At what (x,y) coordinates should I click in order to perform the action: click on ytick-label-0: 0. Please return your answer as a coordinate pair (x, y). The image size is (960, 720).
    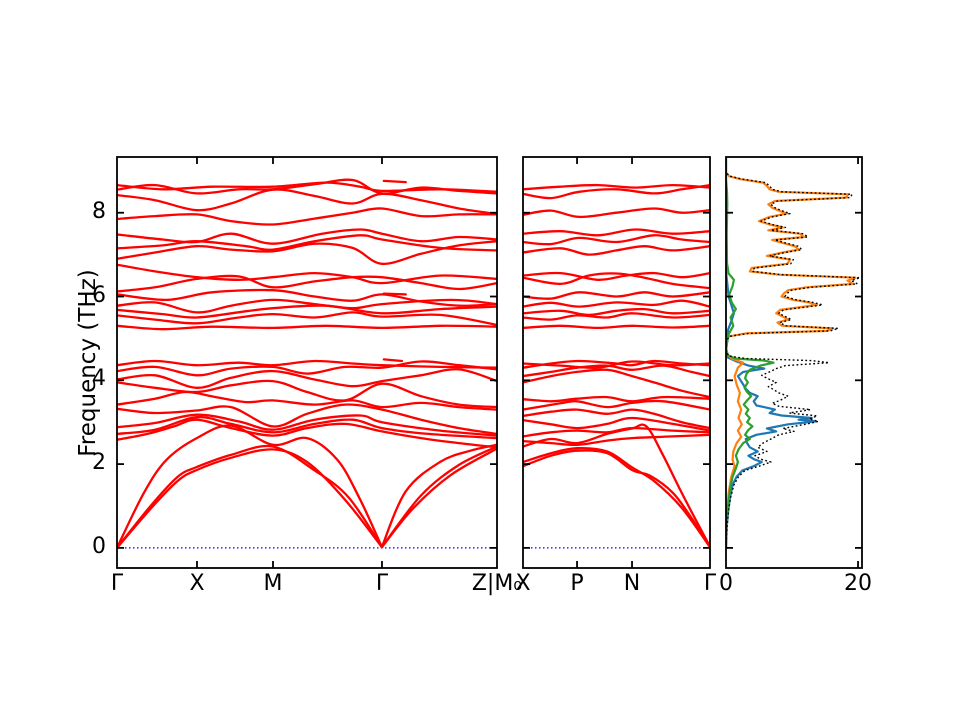
    Looking at the image, I should click on (99, 546).